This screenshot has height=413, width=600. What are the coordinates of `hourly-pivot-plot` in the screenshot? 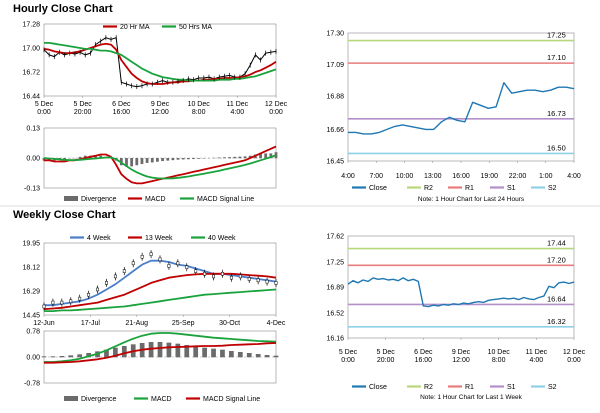 It's located at (461, 97).